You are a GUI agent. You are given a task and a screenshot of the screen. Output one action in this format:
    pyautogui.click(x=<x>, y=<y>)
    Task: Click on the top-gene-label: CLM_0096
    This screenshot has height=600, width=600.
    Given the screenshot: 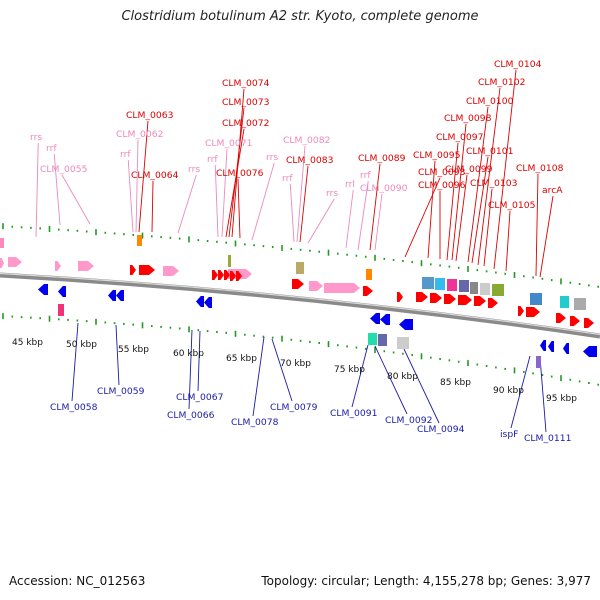 What is the action you would take?
    pyautogui.click(x=442, y=185)
    